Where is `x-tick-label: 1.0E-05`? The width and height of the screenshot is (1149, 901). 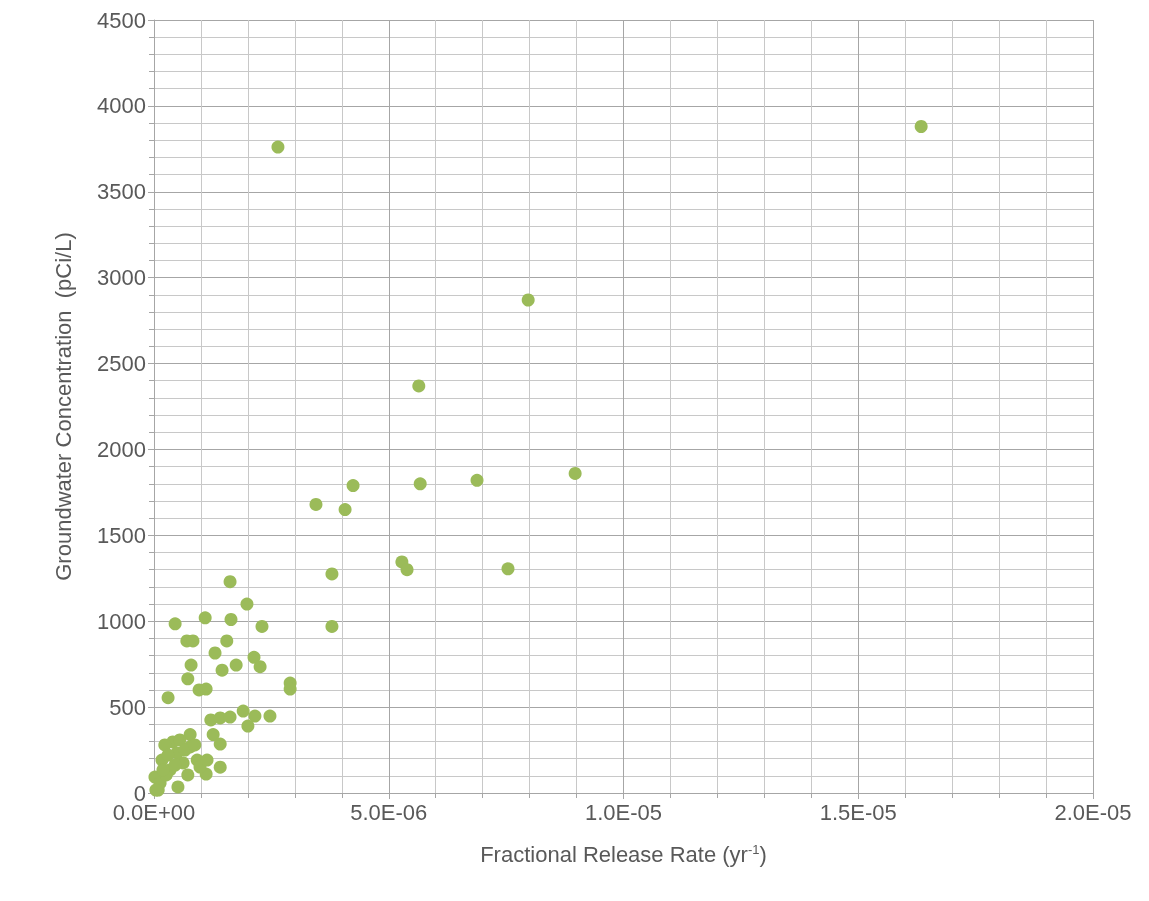
x-tick-label: 1.0E-05 is located at coordinates (623, 812).